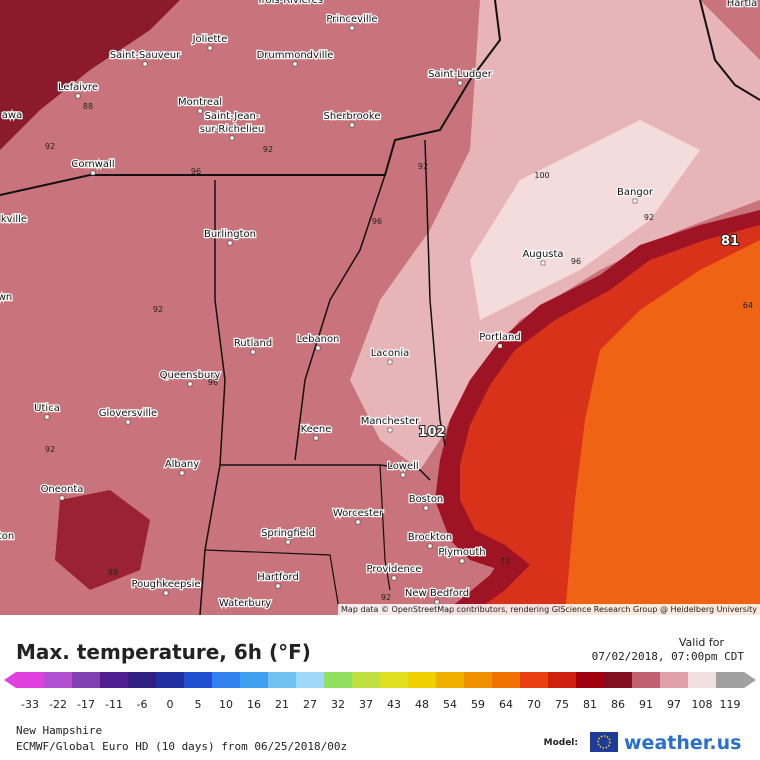 This screenshot has width=760, height=760. Describe the element at coordinates (393, 569) in the screenshot. I see `city-label: Providence` at that location.